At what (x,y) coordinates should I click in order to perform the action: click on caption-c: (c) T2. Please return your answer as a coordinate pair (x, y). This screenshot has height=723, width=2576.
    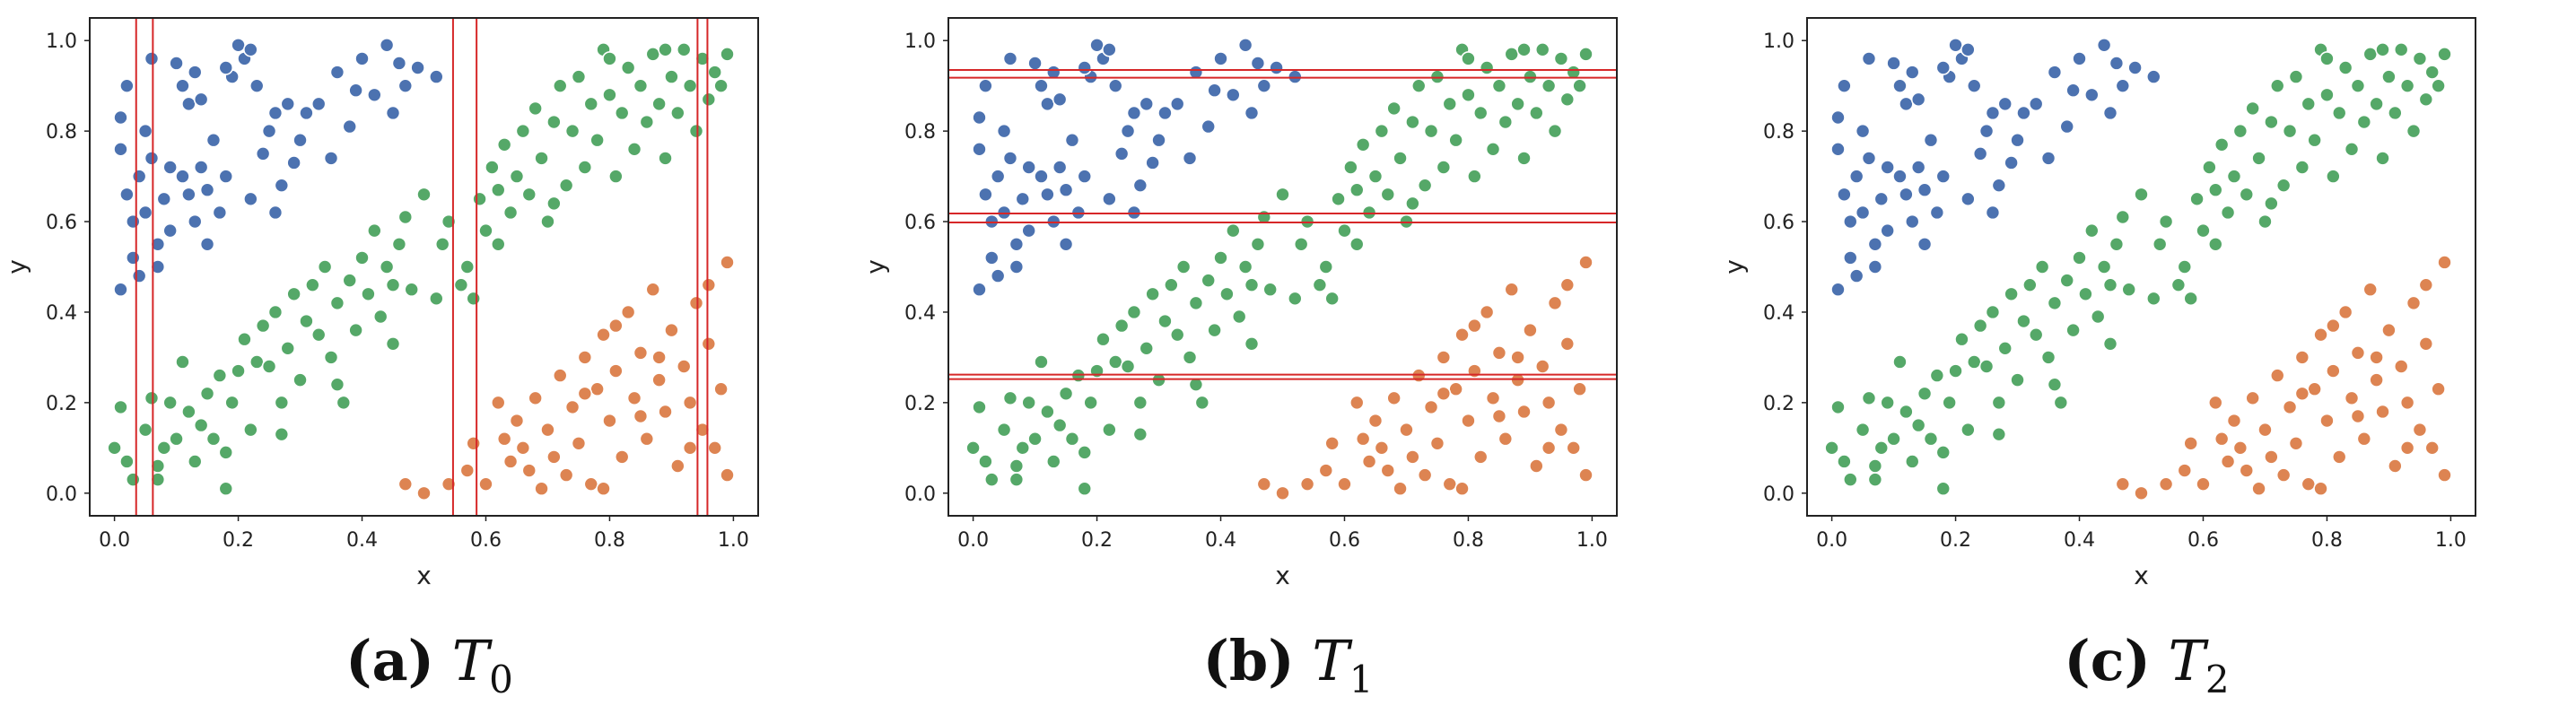
    Looking at the image, I should click on (2147, 664).